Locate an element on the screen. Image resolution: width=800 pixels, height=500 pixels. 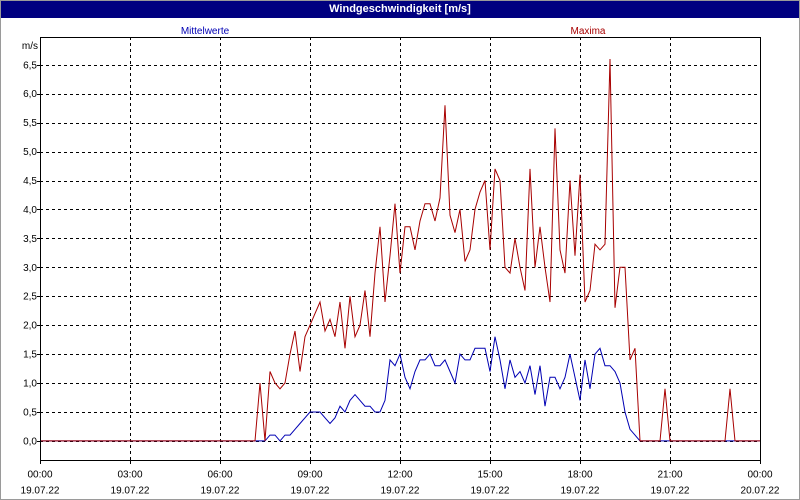
x-tick-label-time: 15:00 is located at coordinates (489, 475).